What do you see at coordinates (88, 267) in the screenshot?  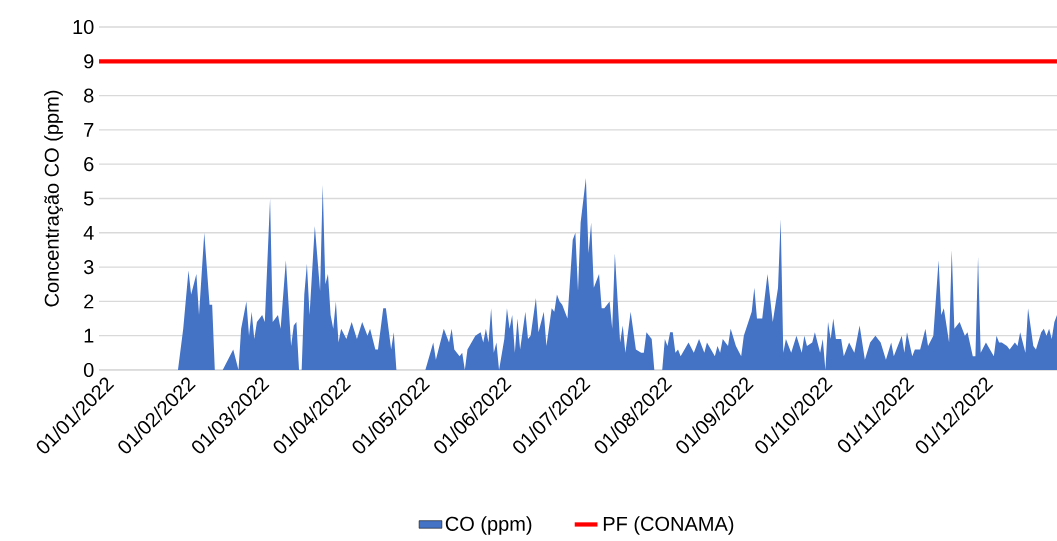 I see `y-tick-label: 3` at bounding box center [88, 267].